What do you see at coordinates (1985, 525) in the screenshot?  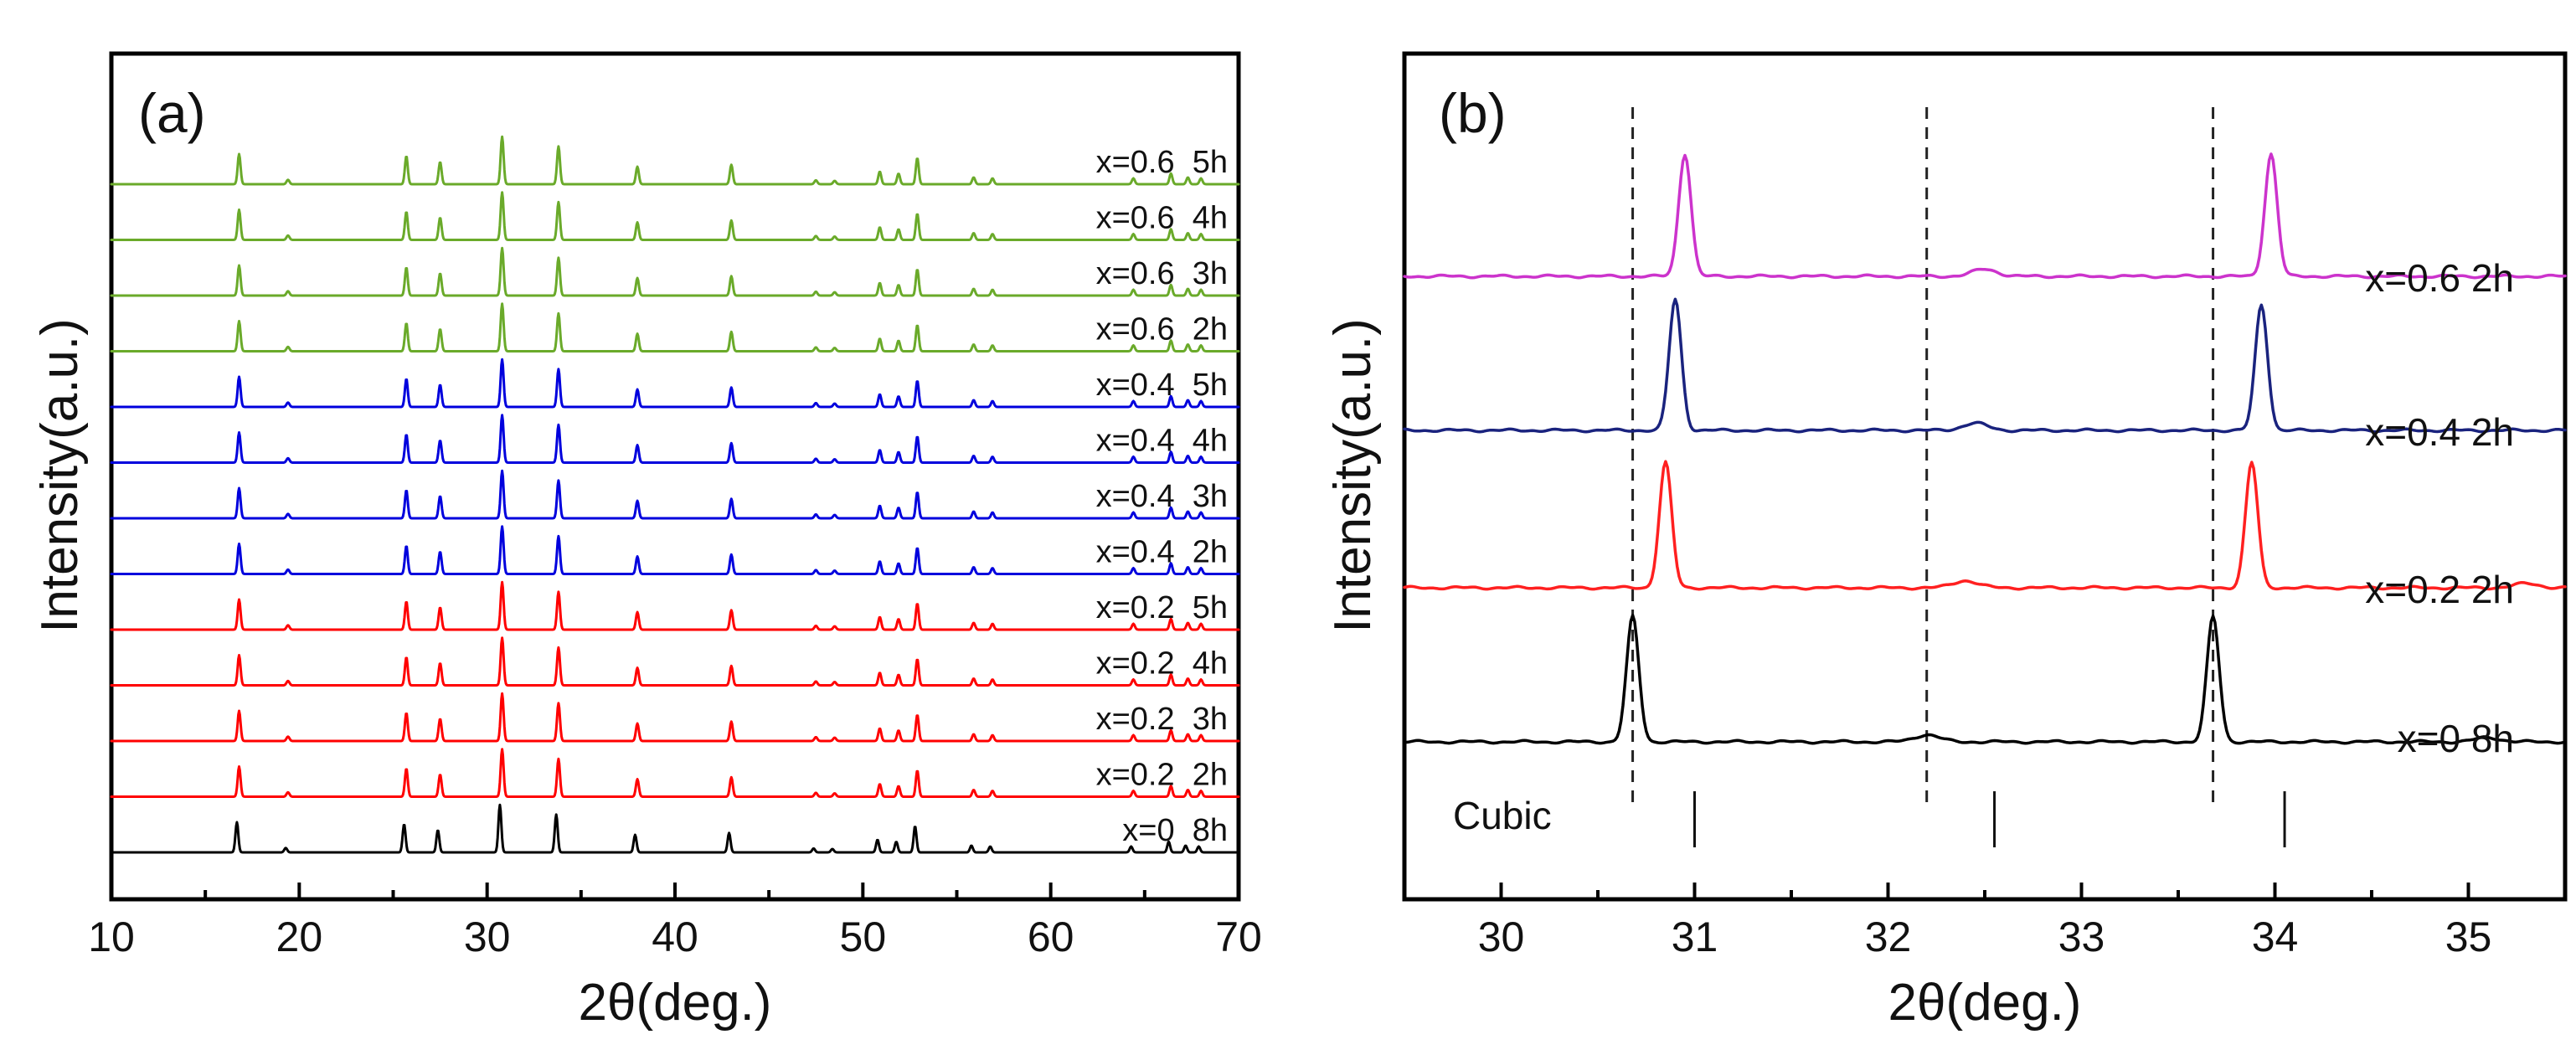 I see `trace-b-x-0-2-2h` at bounding box center [1985, 525].